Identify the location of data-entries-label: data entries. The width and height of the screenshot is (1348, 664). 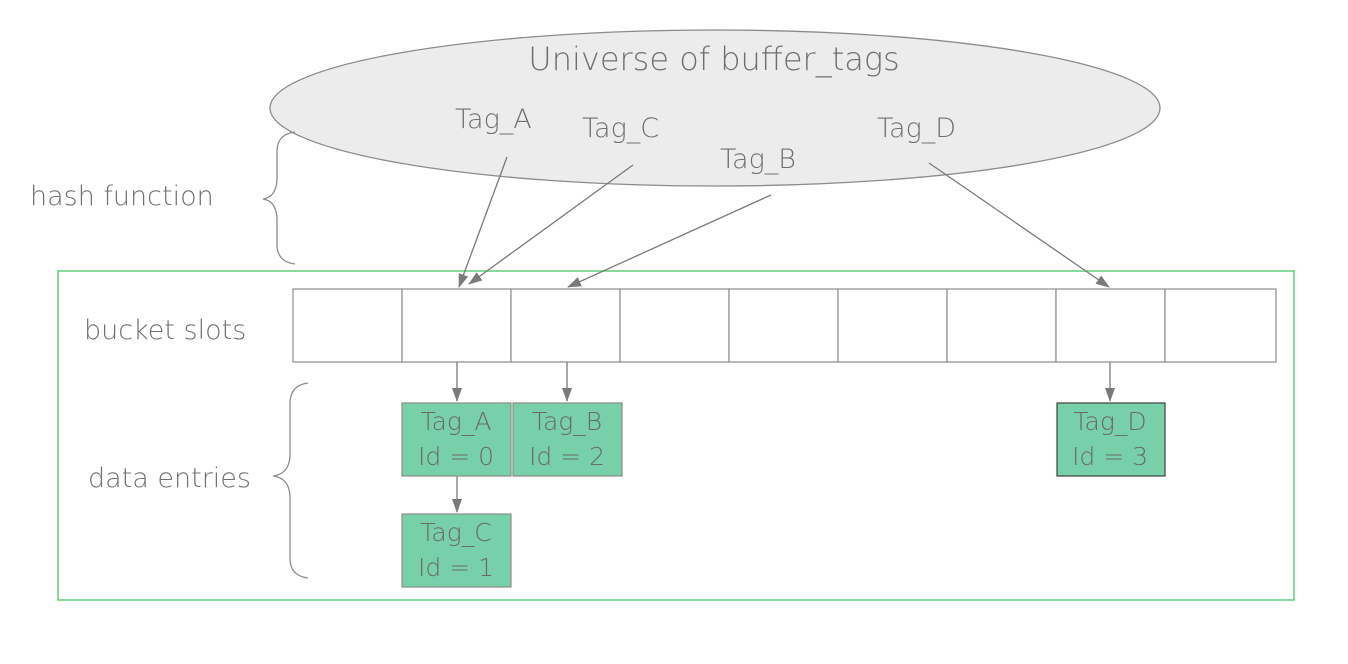
(169, 478).